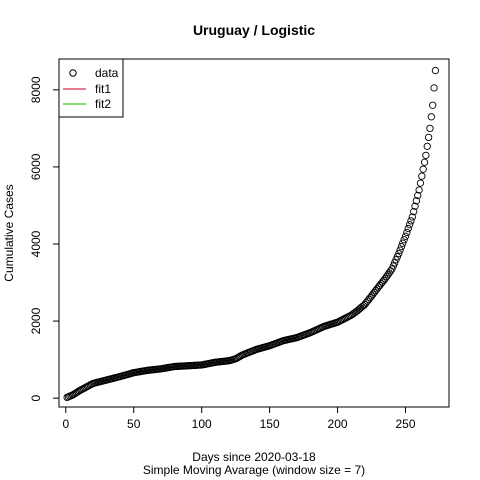  Describe the element at coordinates (65, 424) in the screenshot. I see `x-tick-label: 0` at that location.